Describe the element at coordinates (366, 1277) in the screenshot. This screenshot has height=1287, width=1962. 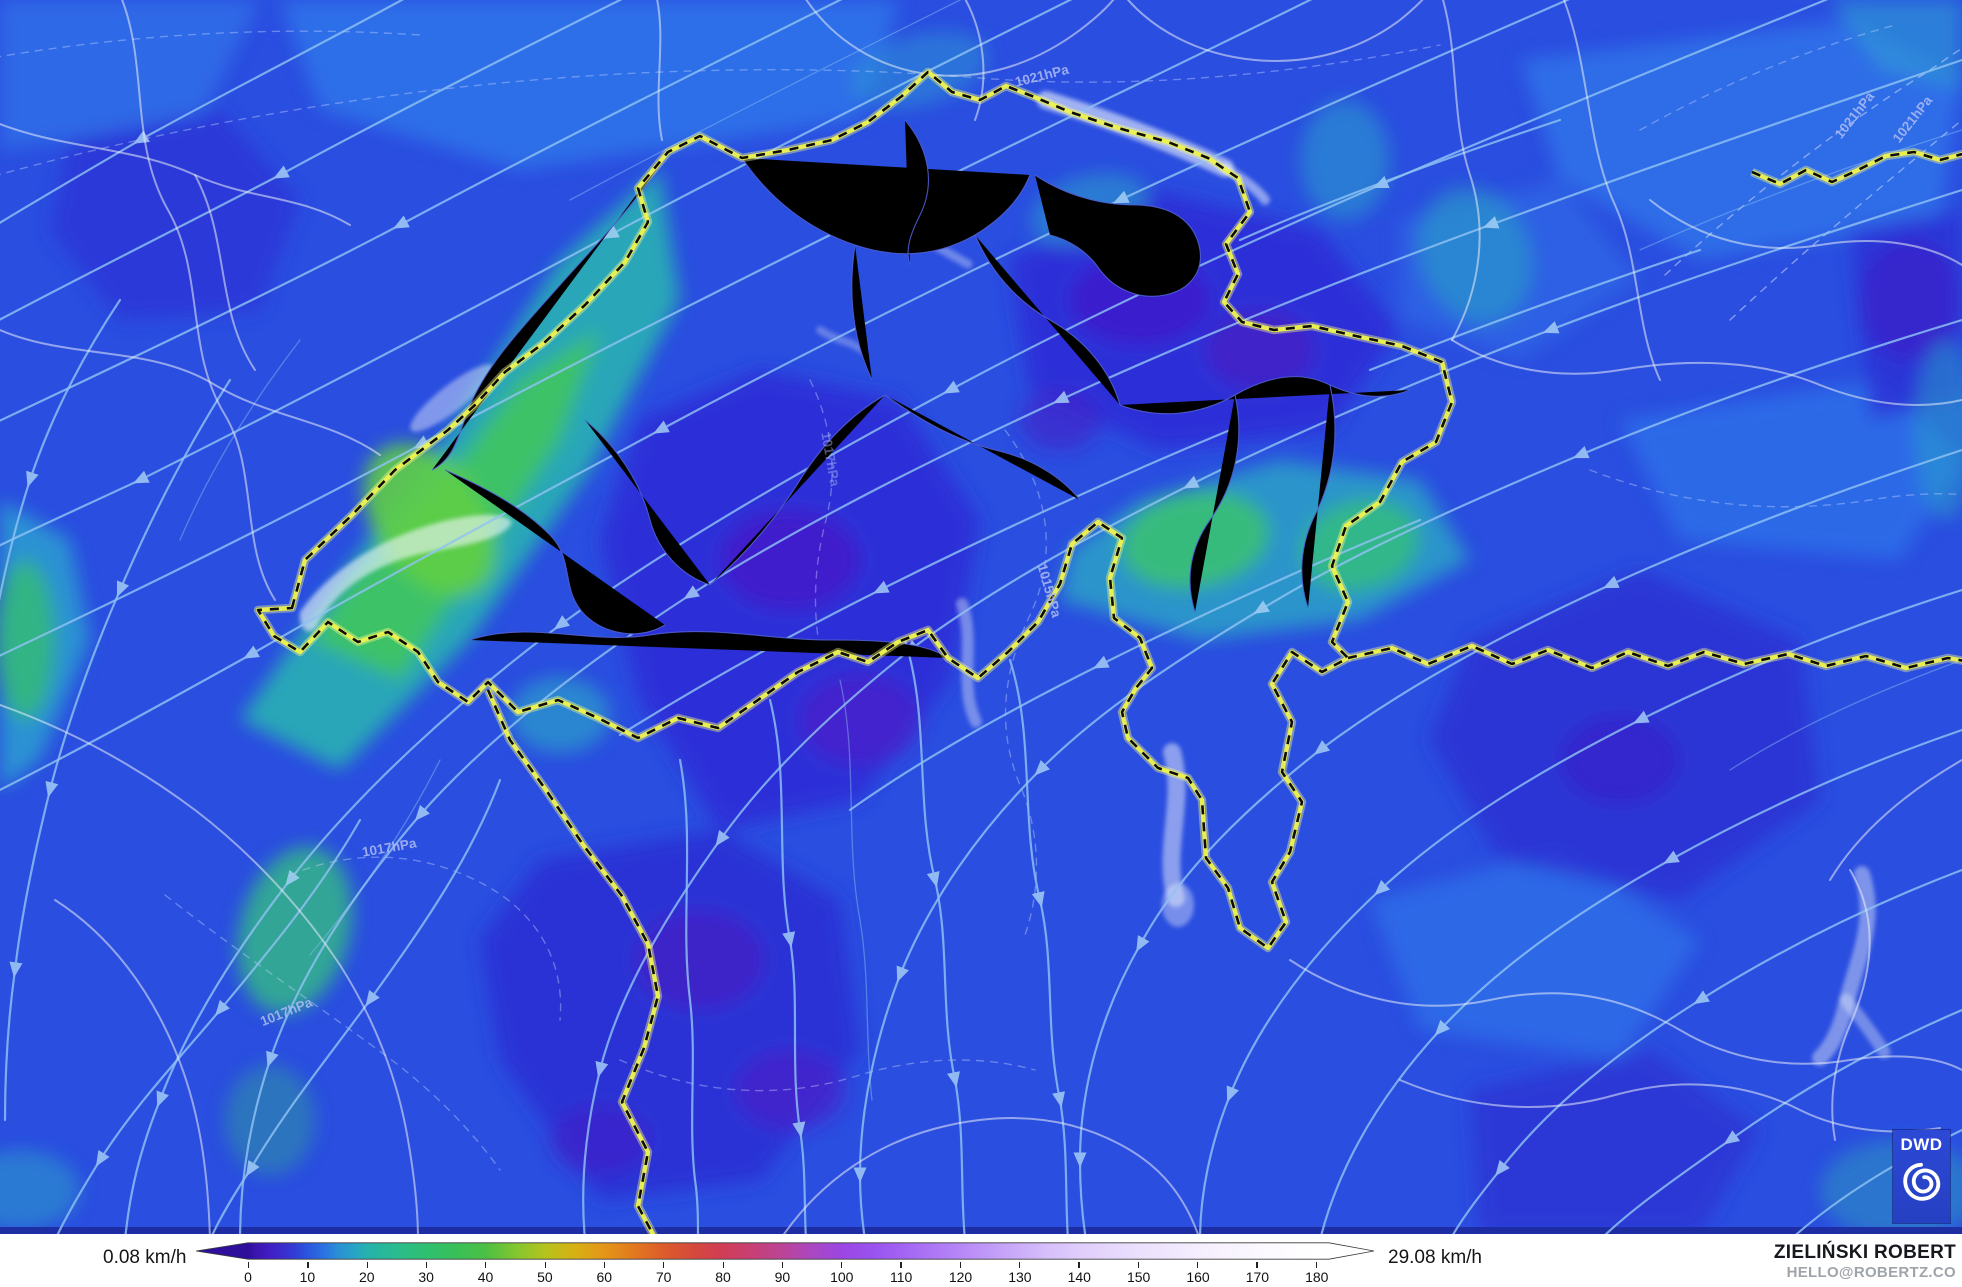
I see `legend-tick-value: 20` at that location.